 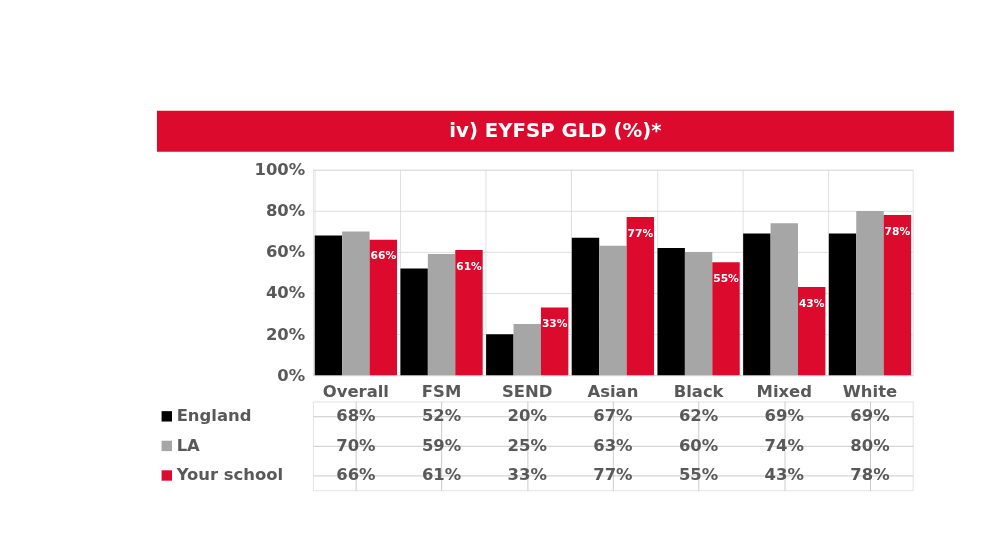 I want to click on x-tick-label: Overall, so click(x=355, y=392).